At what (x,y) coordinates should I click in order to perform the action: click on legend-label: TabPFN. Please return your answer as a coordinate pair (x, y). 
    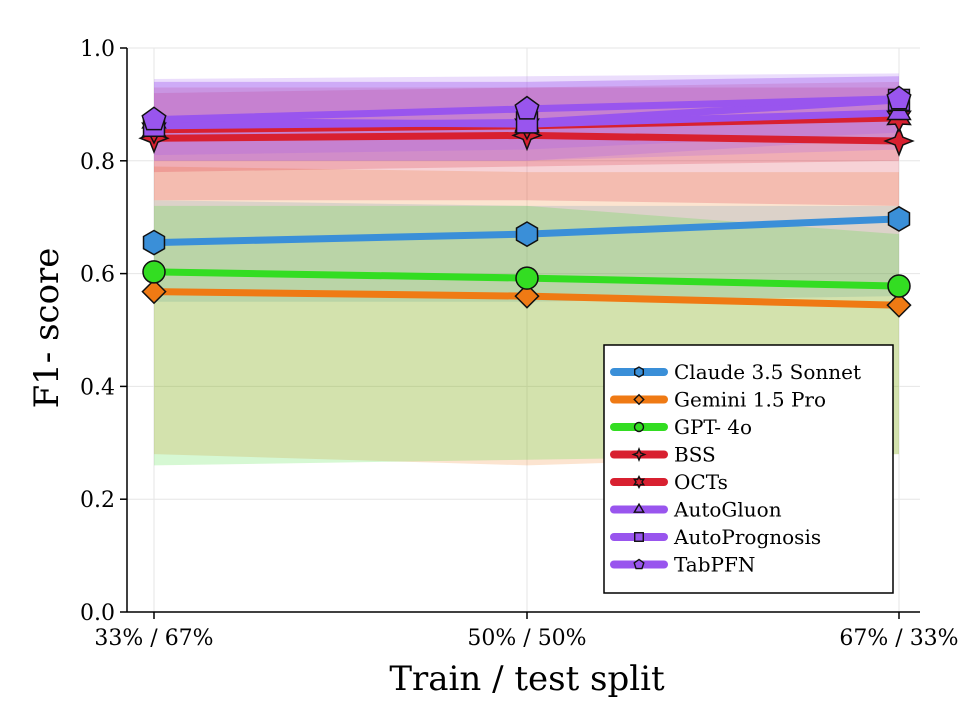
    Looking at the image, I should click on (714, 565).